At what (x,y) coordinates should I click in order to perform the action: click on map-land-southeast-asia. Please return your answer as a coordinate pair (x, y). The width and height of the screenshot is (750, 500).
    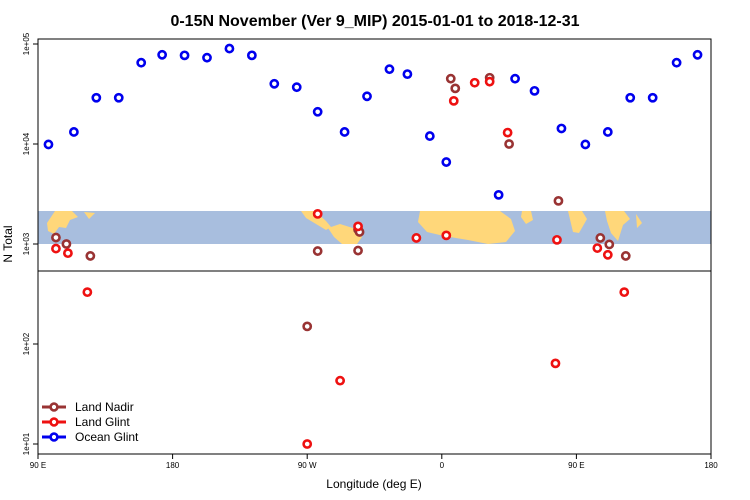
    Looking at the image, I should click on (62, 222).